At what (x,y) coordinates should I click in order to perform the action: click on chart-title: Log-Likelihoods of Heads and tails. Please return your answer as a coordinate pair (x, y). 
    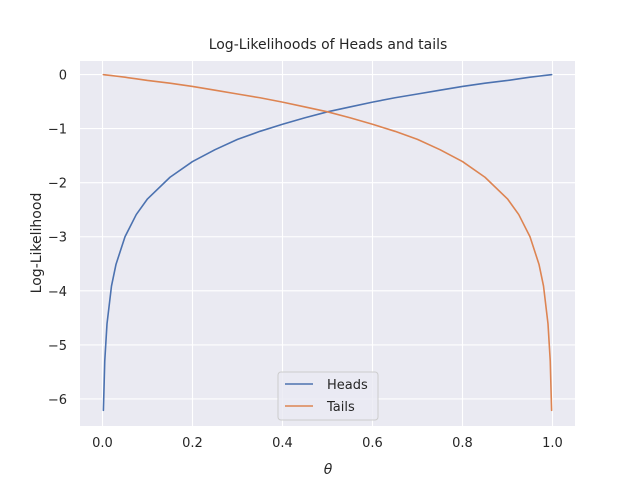
    Looking at the image, I should click on (328, 45).